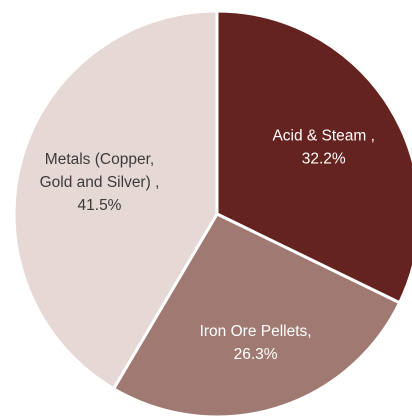 This screenshot has width=412, height=419. What do you see at coordinates (323, 136) in the screenshot?
I see `pie-label-line: Acid & Steam ,` at bounding box center [323, 136].